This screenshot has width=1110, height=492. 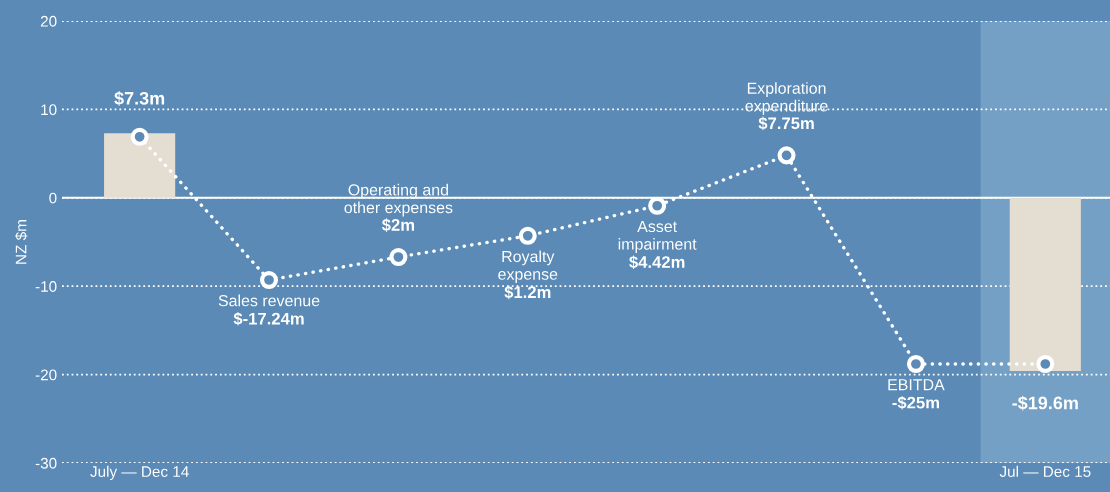 I want to click on y-tick-label: -30, so click(x=46, y=463).